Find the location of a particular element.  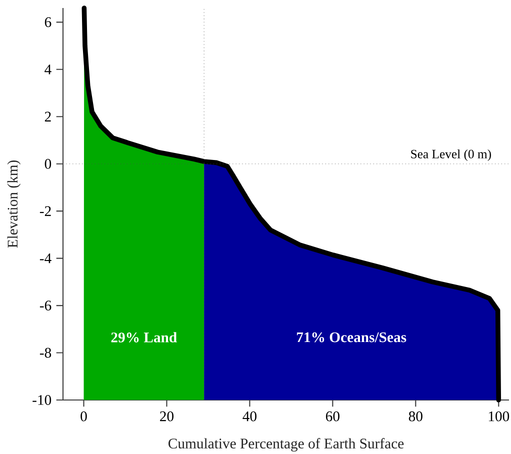

y-tick-label: -4 is located at coordinates (46, 259).